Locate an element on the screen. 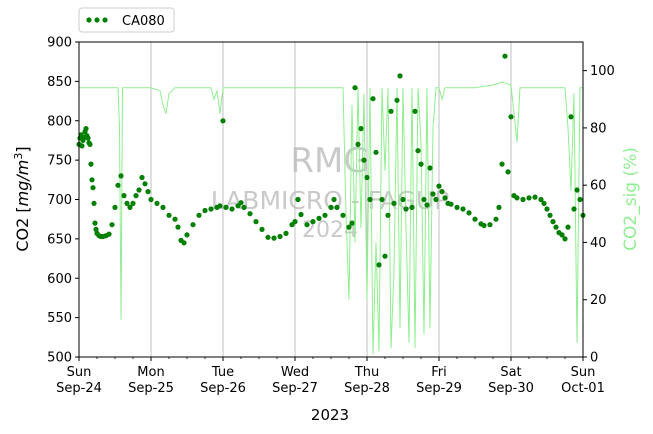 Image resolution: width=653 pixels, height=434 pixels. y2-tick-label: 20 is located at coordinates (598, 300).